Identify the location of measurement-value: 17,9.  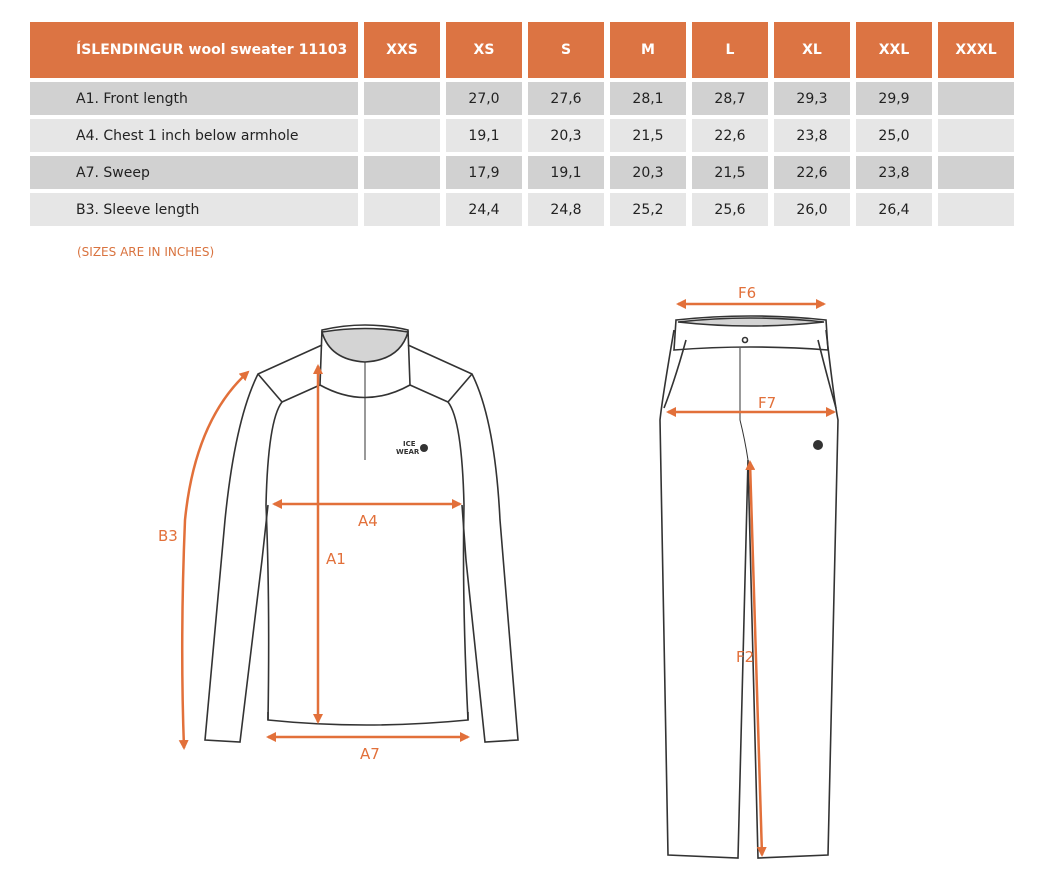
(484, 172).